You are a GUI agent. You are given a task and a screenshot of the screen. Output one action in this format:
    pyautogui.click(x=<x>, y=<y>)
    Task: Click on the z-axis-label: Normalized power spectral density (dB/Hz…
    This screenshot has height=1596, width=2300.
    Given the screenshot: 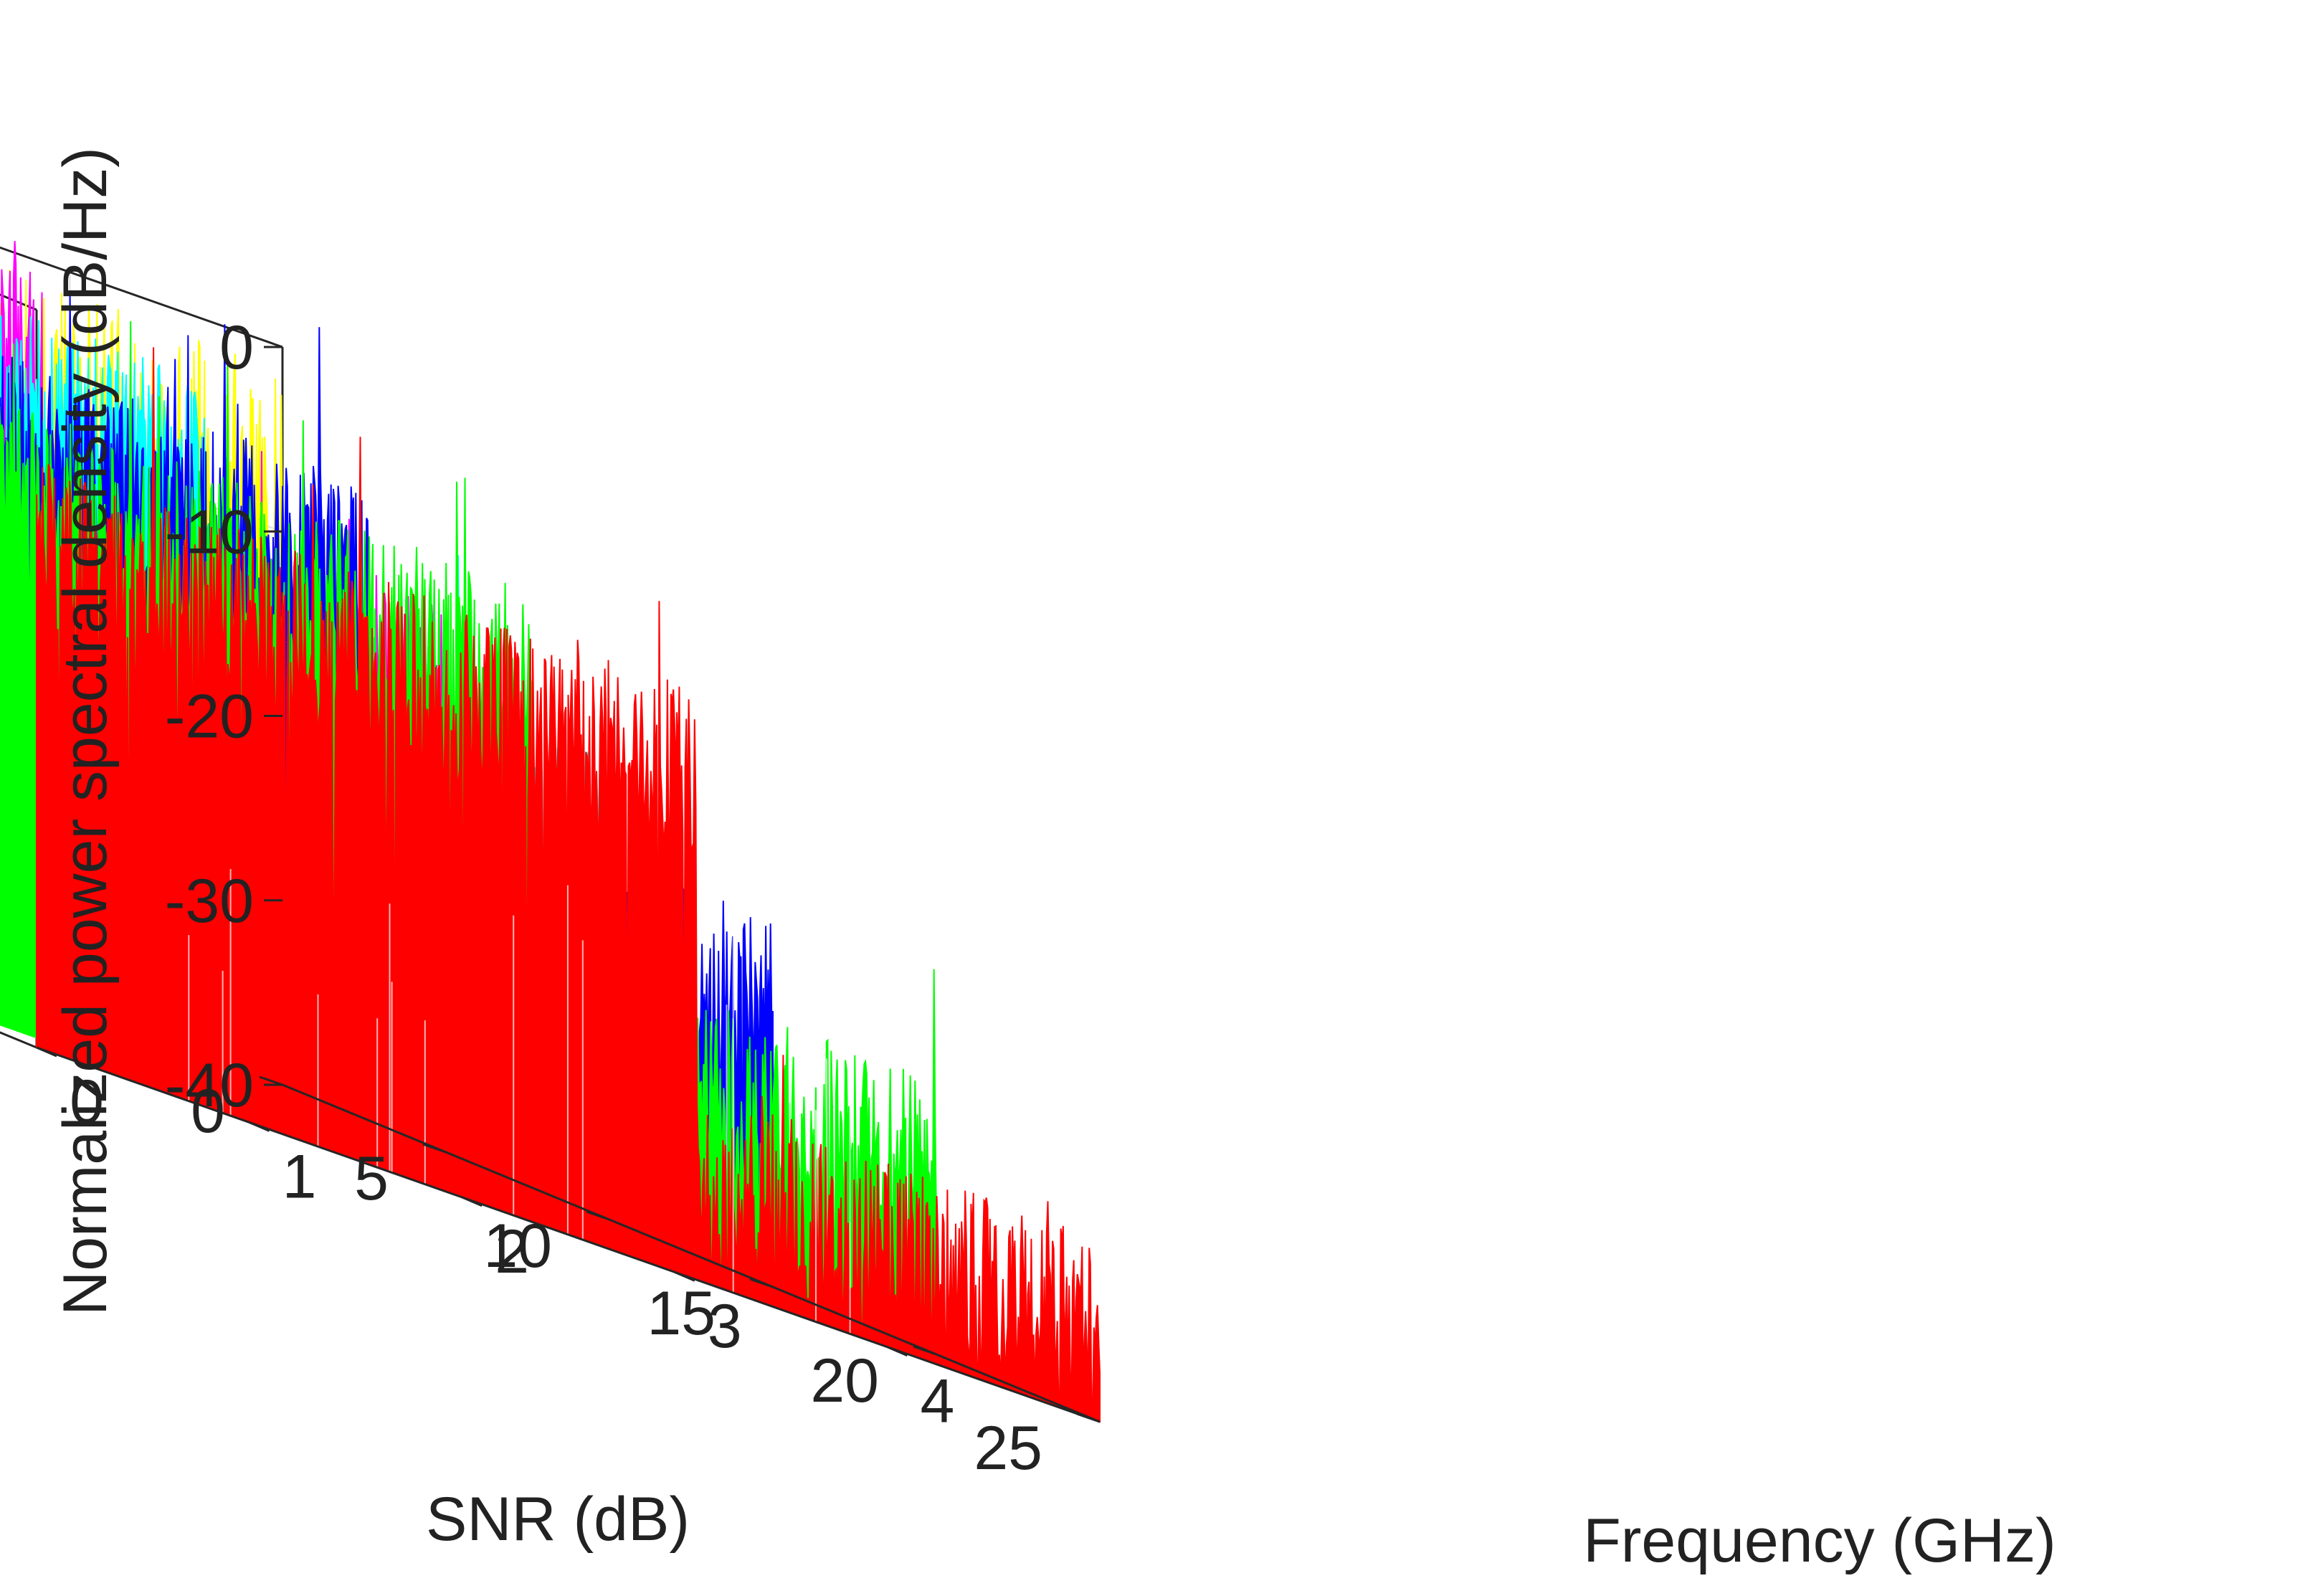 What is the action you would take?
    pyautogui.click(x=85, y=731)
    